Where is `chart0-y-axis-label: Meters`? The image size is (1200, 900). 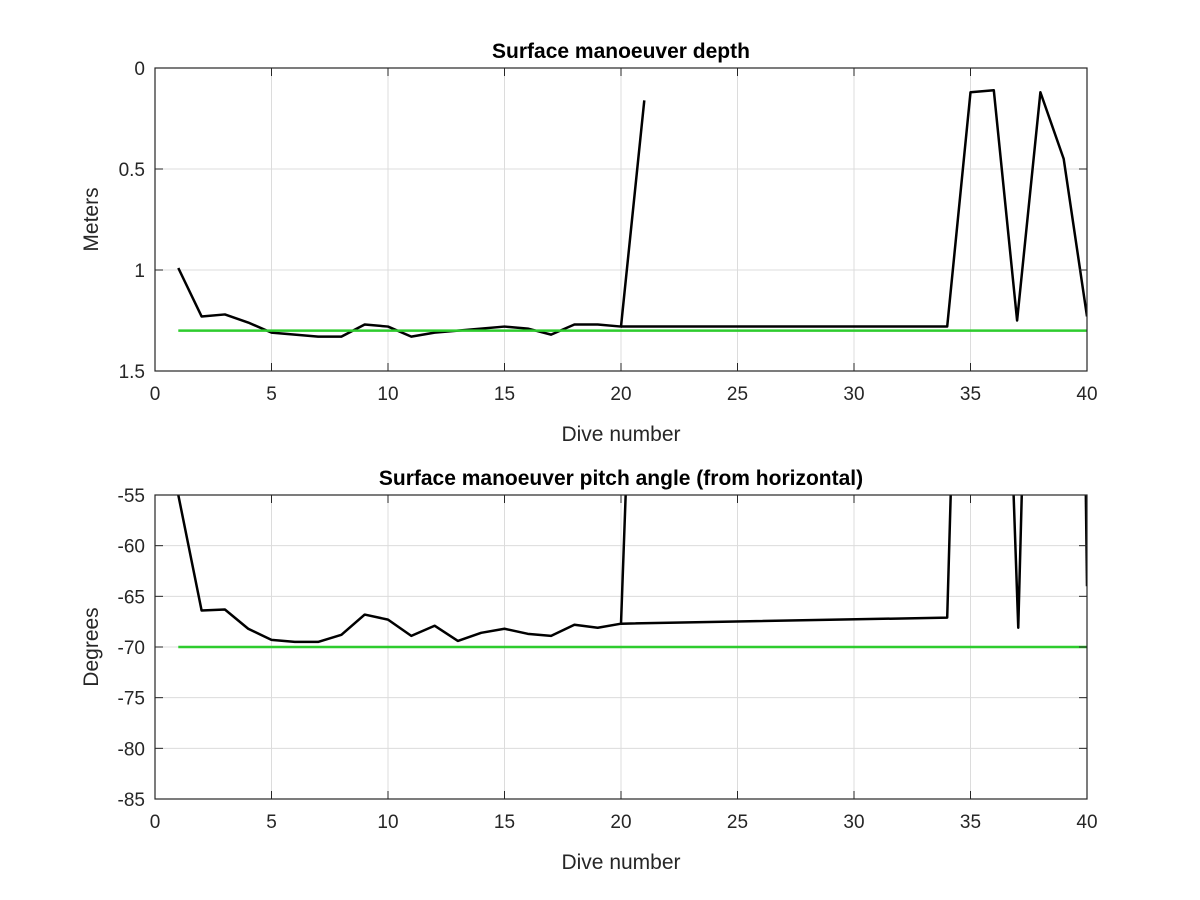 chart0-y-axis-label: Meters is located at coordinates (91, 219).